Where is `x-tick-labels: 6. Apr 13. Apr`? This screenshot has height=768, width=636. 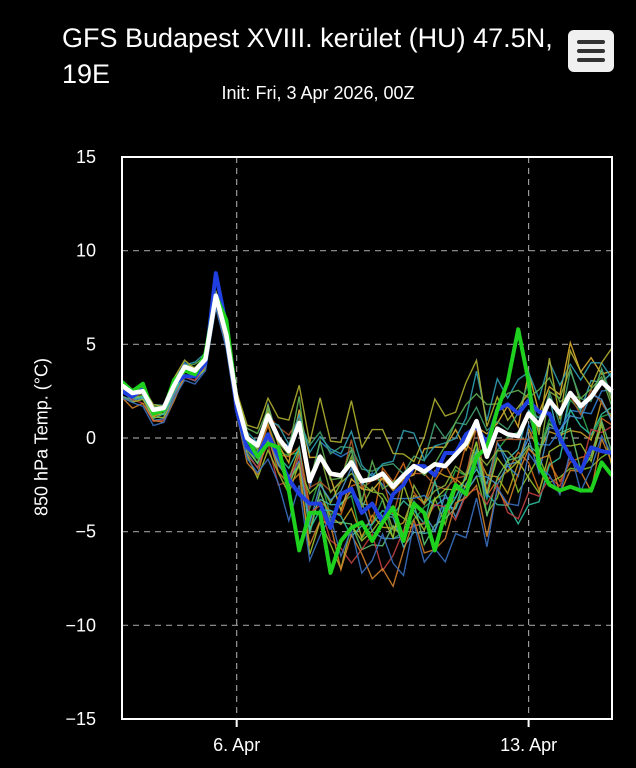 x-tick-labels: 6. Apr 13. Apr is located at coordinates (385, 737).